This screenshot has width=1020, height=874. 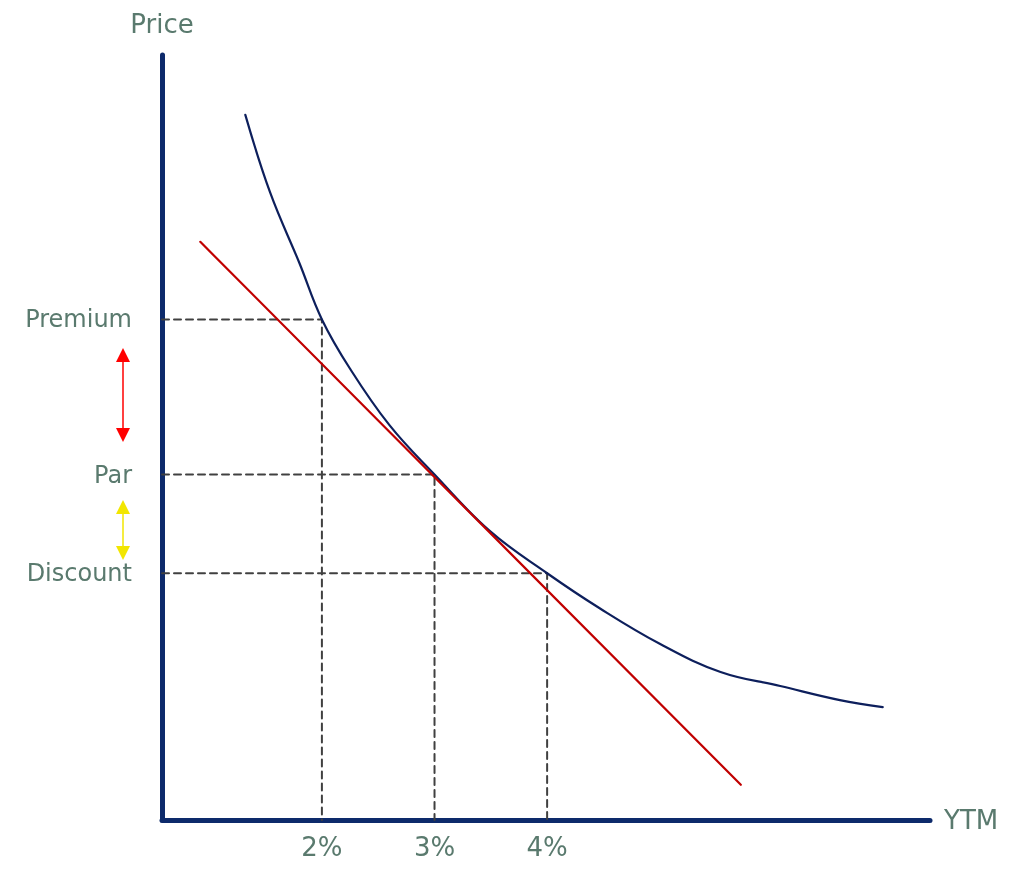 I want to click on x-tick-label: 4%, so click(x=547, y=847).